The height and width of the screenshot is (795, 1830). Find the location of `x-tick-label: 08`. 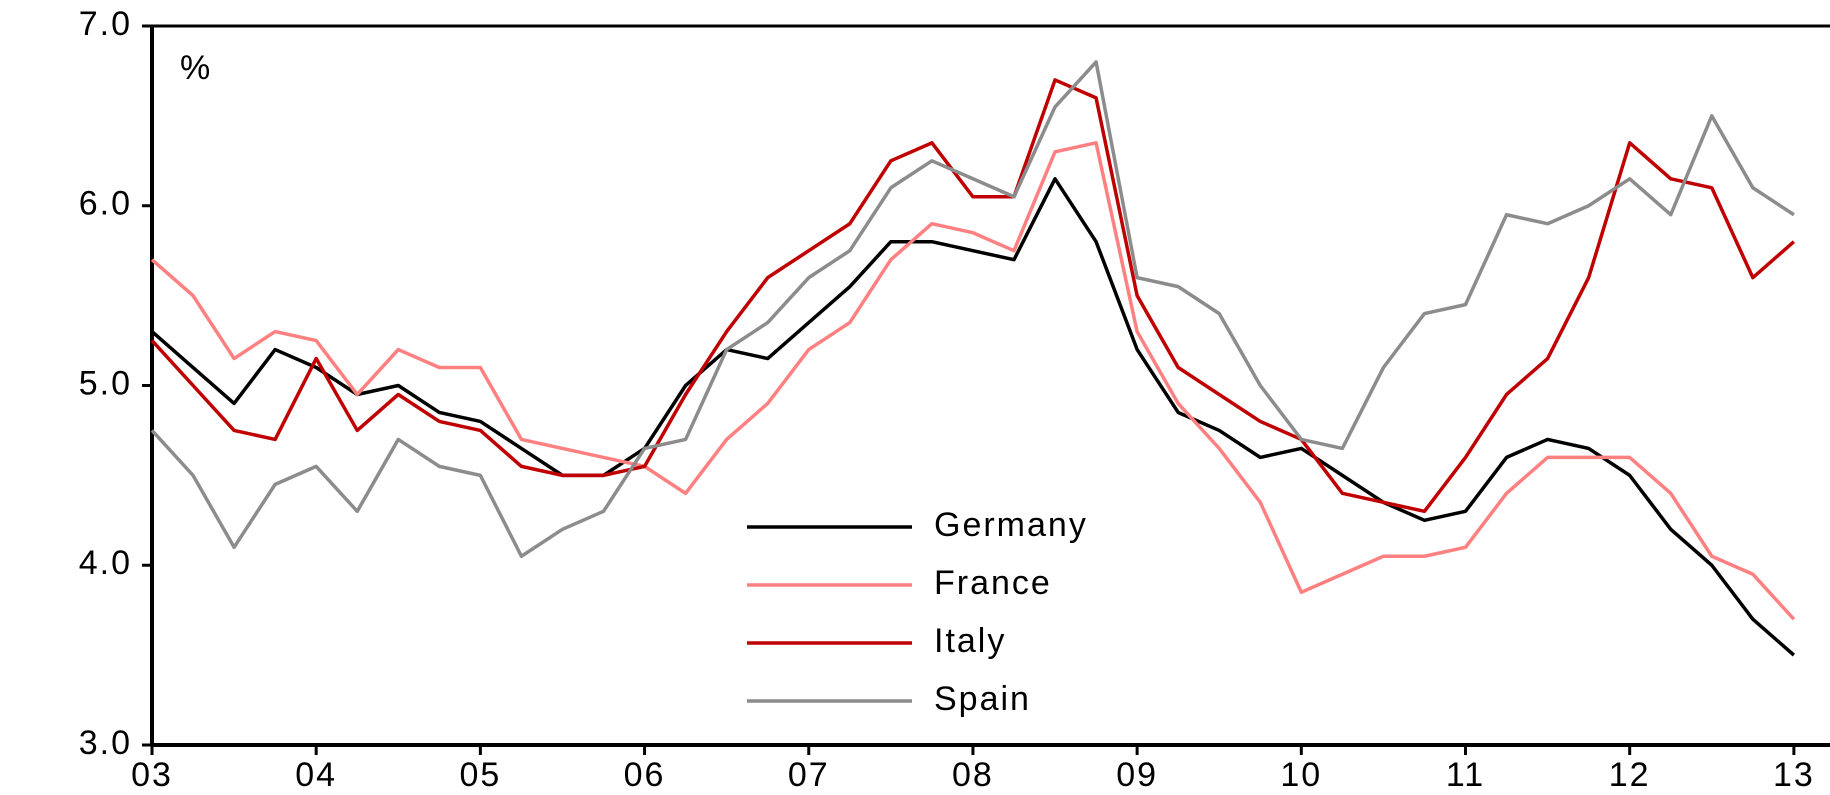

x-tick-label: 08 is located at coordinates (973, 775).